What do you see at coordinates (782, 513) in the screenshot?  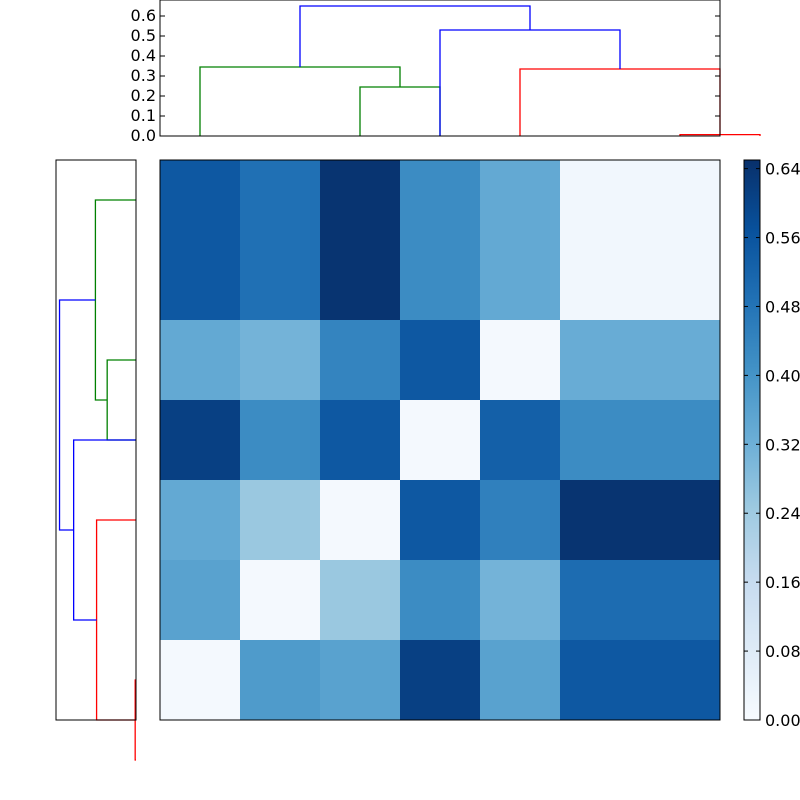 I see `colorbar-tick-label: 0.24` at bounding box center [782, 513].